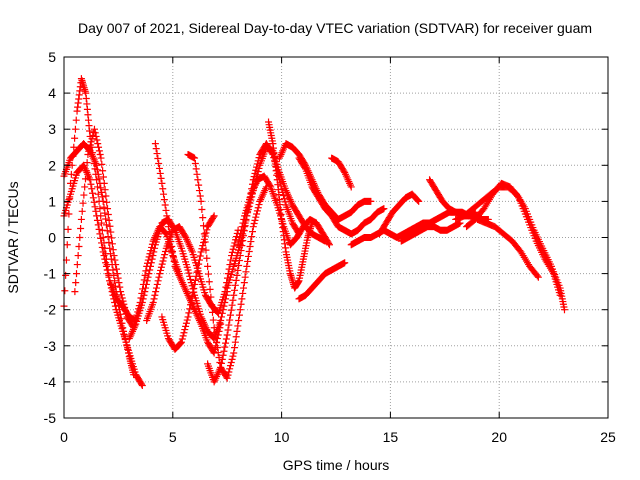  Describe the element at coordinates (52, 238) in the screenshot. I see `y-tick-label: 0` at that location.